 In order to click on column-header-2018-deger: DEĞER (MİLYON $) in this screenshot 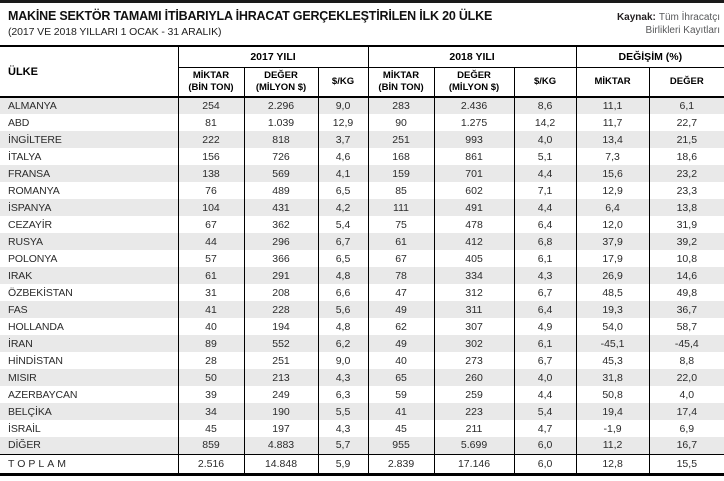, I will do `click(474, 82)`.